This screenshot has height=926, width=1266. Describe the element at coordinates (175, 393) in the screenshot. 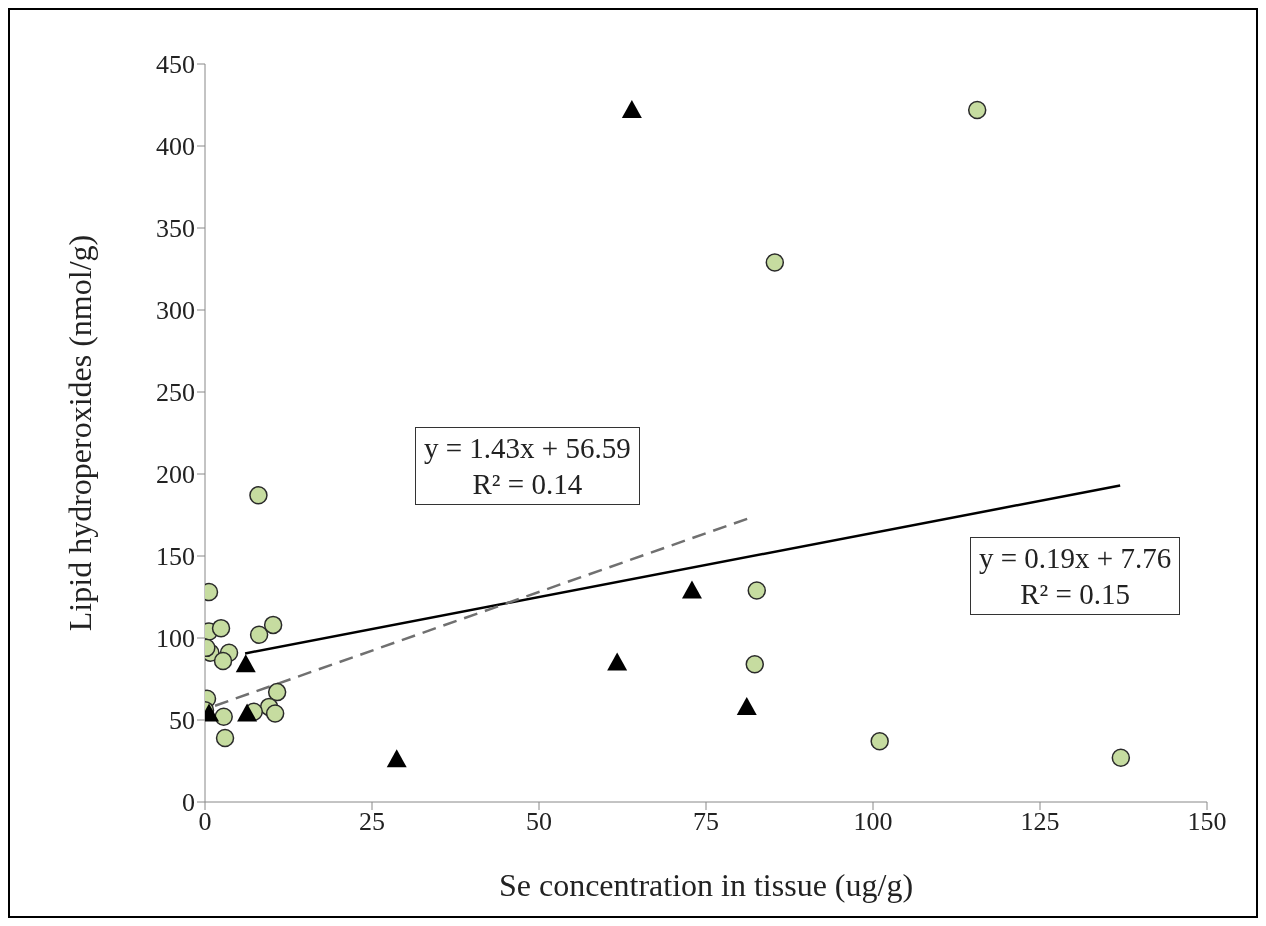

I see `y-tick-label: 250` at that location.